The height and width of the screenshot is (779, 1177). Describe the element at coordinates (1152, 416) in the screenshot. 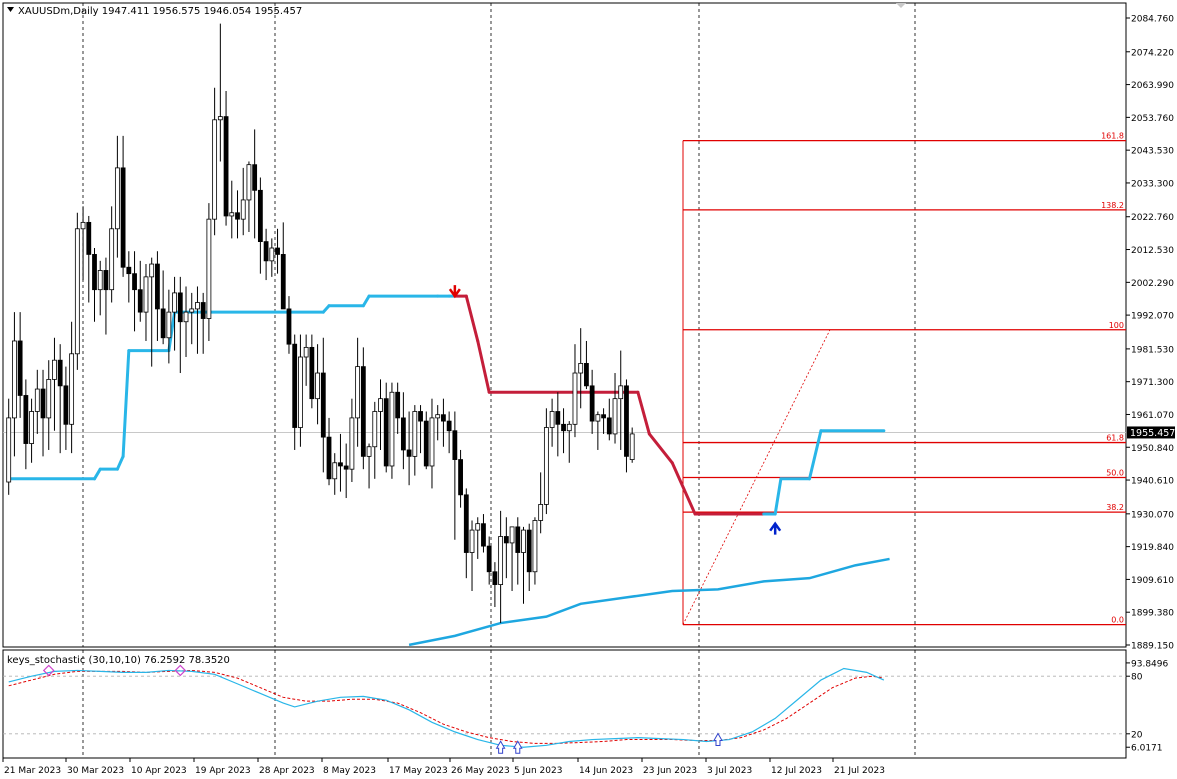

I see `price-tick-label-12: 1961.070` at that location.